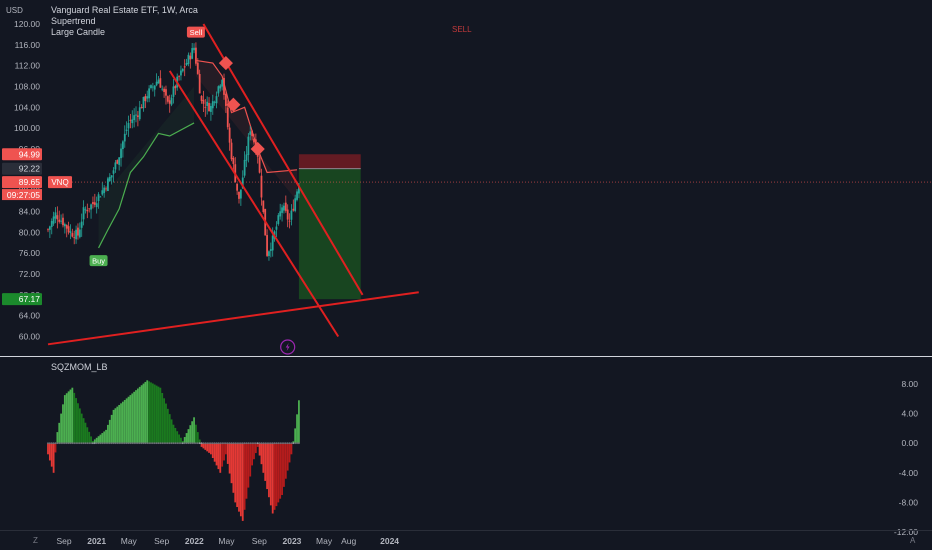 This screenshot has width=932, height=550. What do you see at coordinates (246, 116) in the screenshot?
I see `supertrend-down-line` at bounding box center [246, 116].